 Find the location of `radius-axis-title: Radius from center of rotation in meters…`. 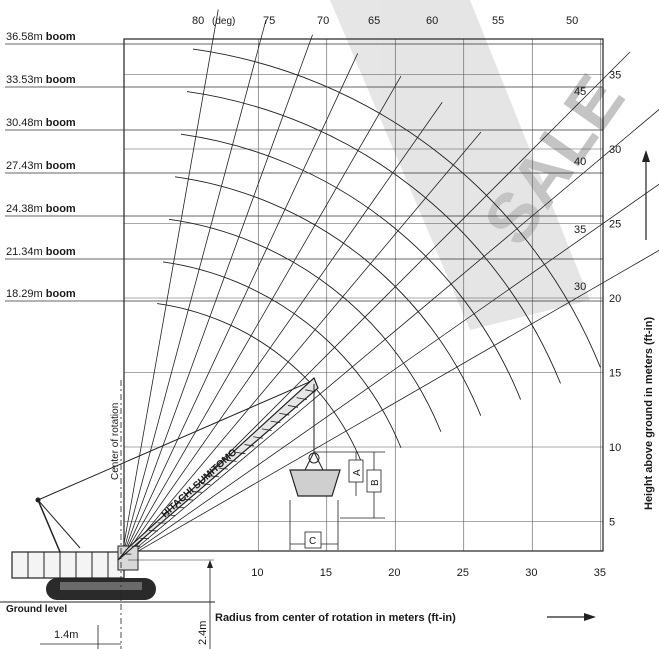

radius-axis-title: Radius from center of rotation in meters… is located at coordinates (405, 618).